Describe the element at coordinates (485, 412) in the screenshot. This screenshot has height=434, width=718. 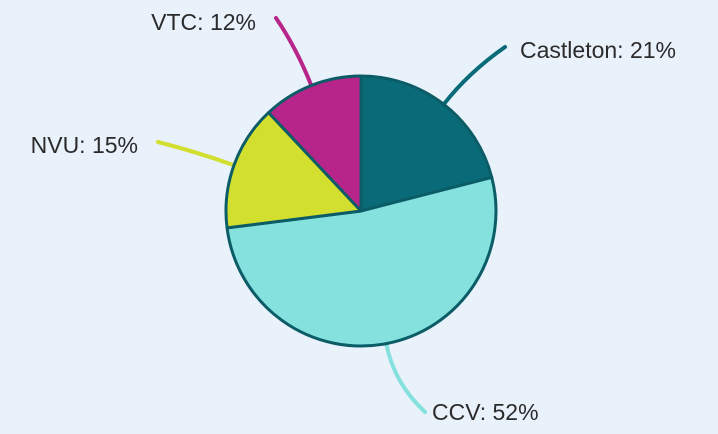
I see `data-label: CCV: 52%` at that location.